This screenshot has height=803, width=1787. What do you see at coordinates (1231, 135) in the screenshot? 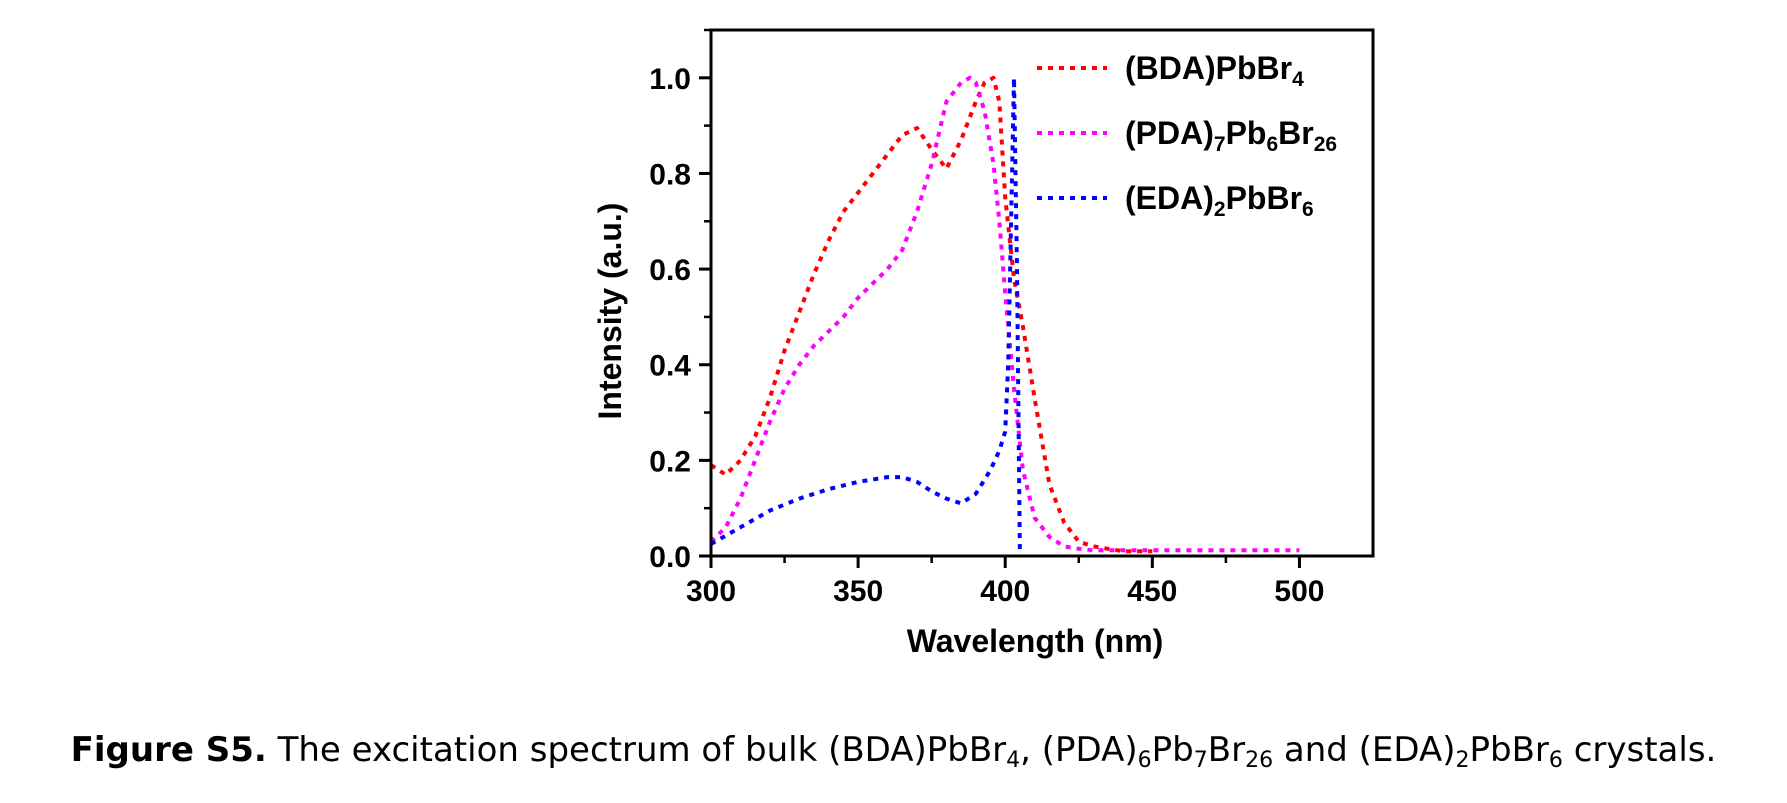
I see `legend-label-2: (PDA)7Pb6Br26` at bounding box center [1231, 135].